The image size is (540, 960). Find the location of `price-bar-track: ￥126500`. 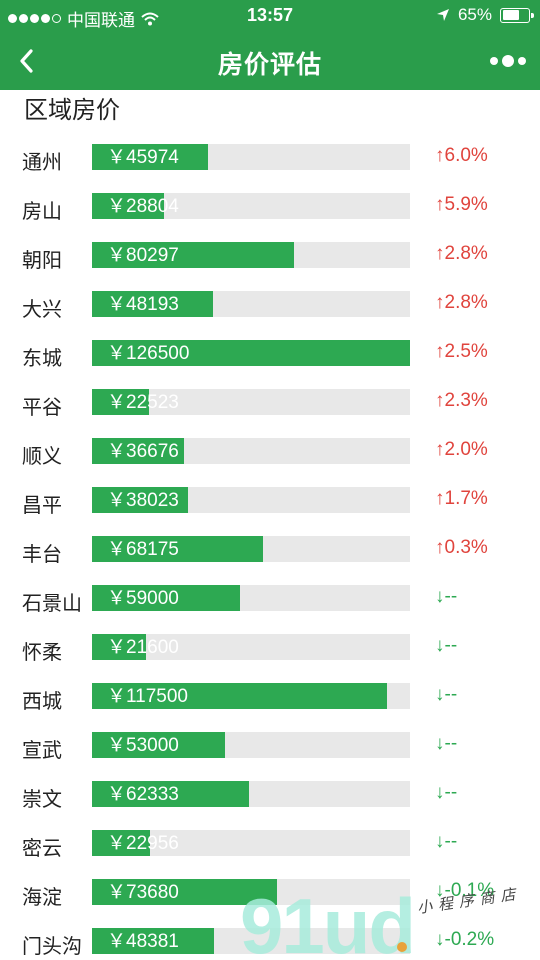

price-bar-track: ￥126500 is located at coordinates (251, 353).